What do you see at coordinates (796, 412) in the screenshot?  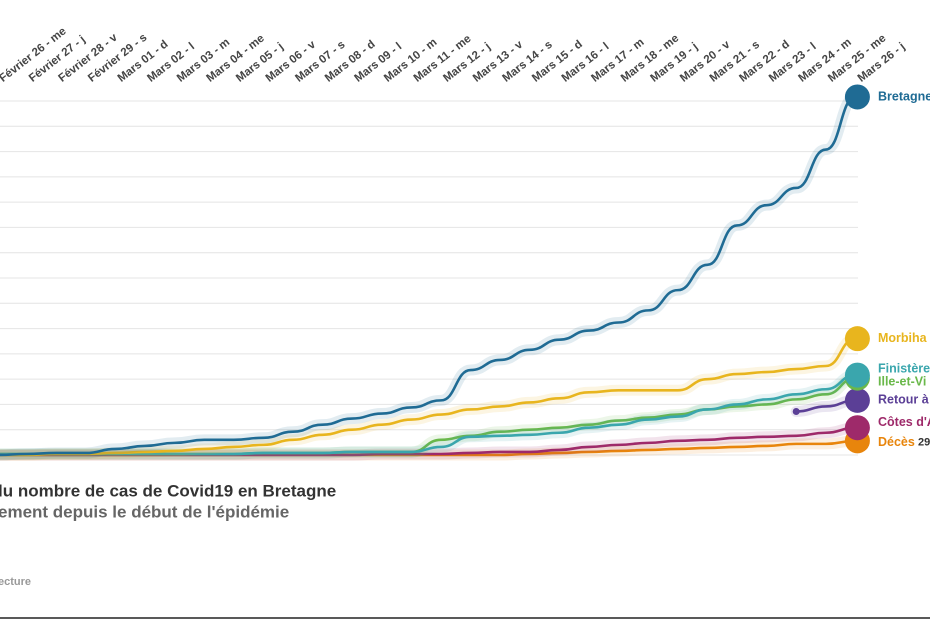 I see `start-dot` at bounding box center [796, 412].